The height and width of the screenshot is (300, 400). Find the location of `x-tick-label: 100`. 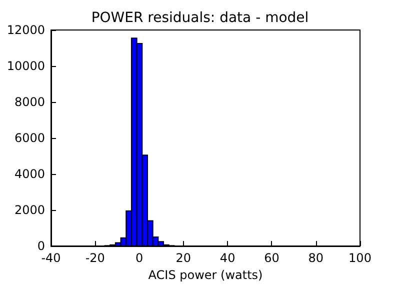

x-tick-label: 100 is located at coordinates (360, 258).